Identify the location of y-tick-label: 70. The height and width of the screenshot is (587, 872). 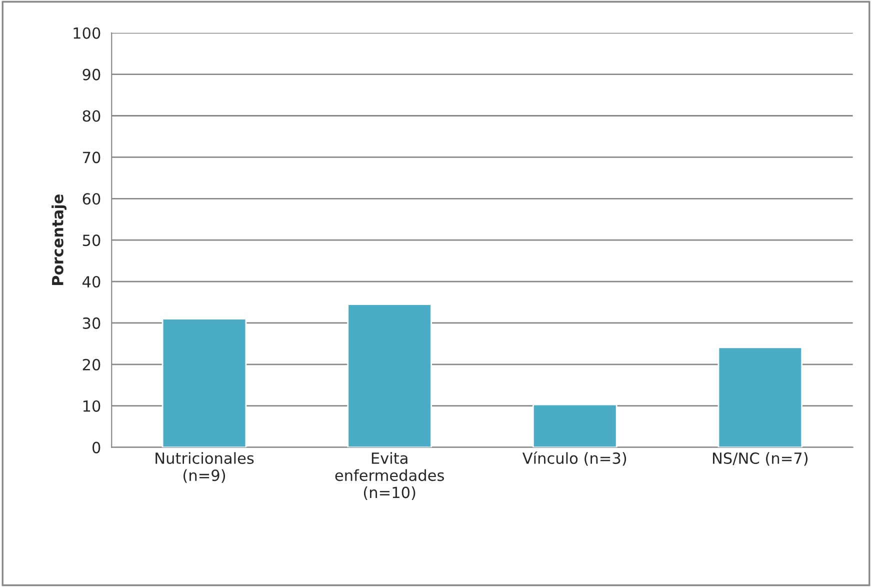
(91, 158).